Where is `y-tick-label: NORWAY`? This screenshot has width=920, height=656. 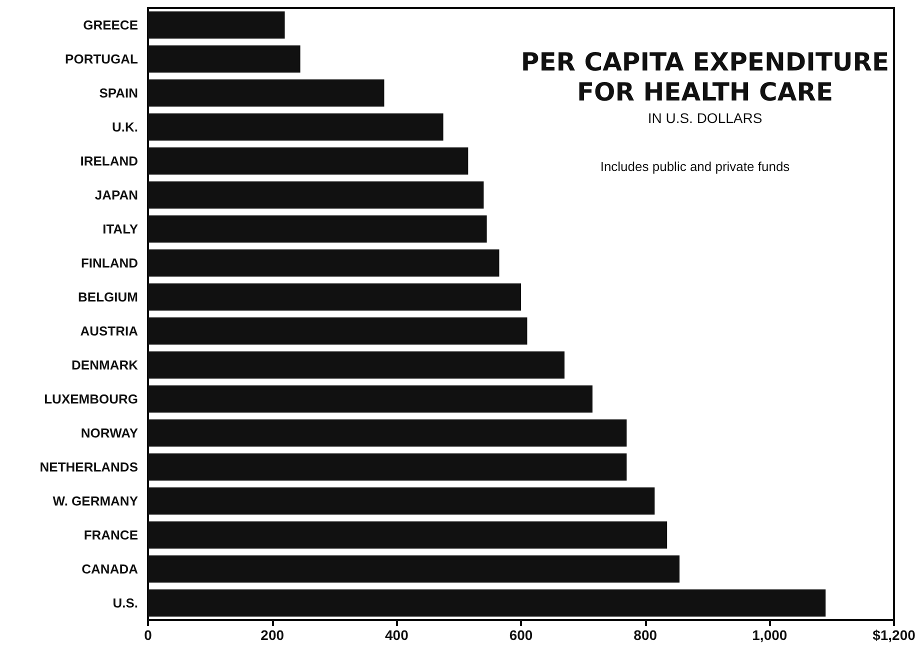 y-tick-label: NORWAY is located at coordinates (109, 433).